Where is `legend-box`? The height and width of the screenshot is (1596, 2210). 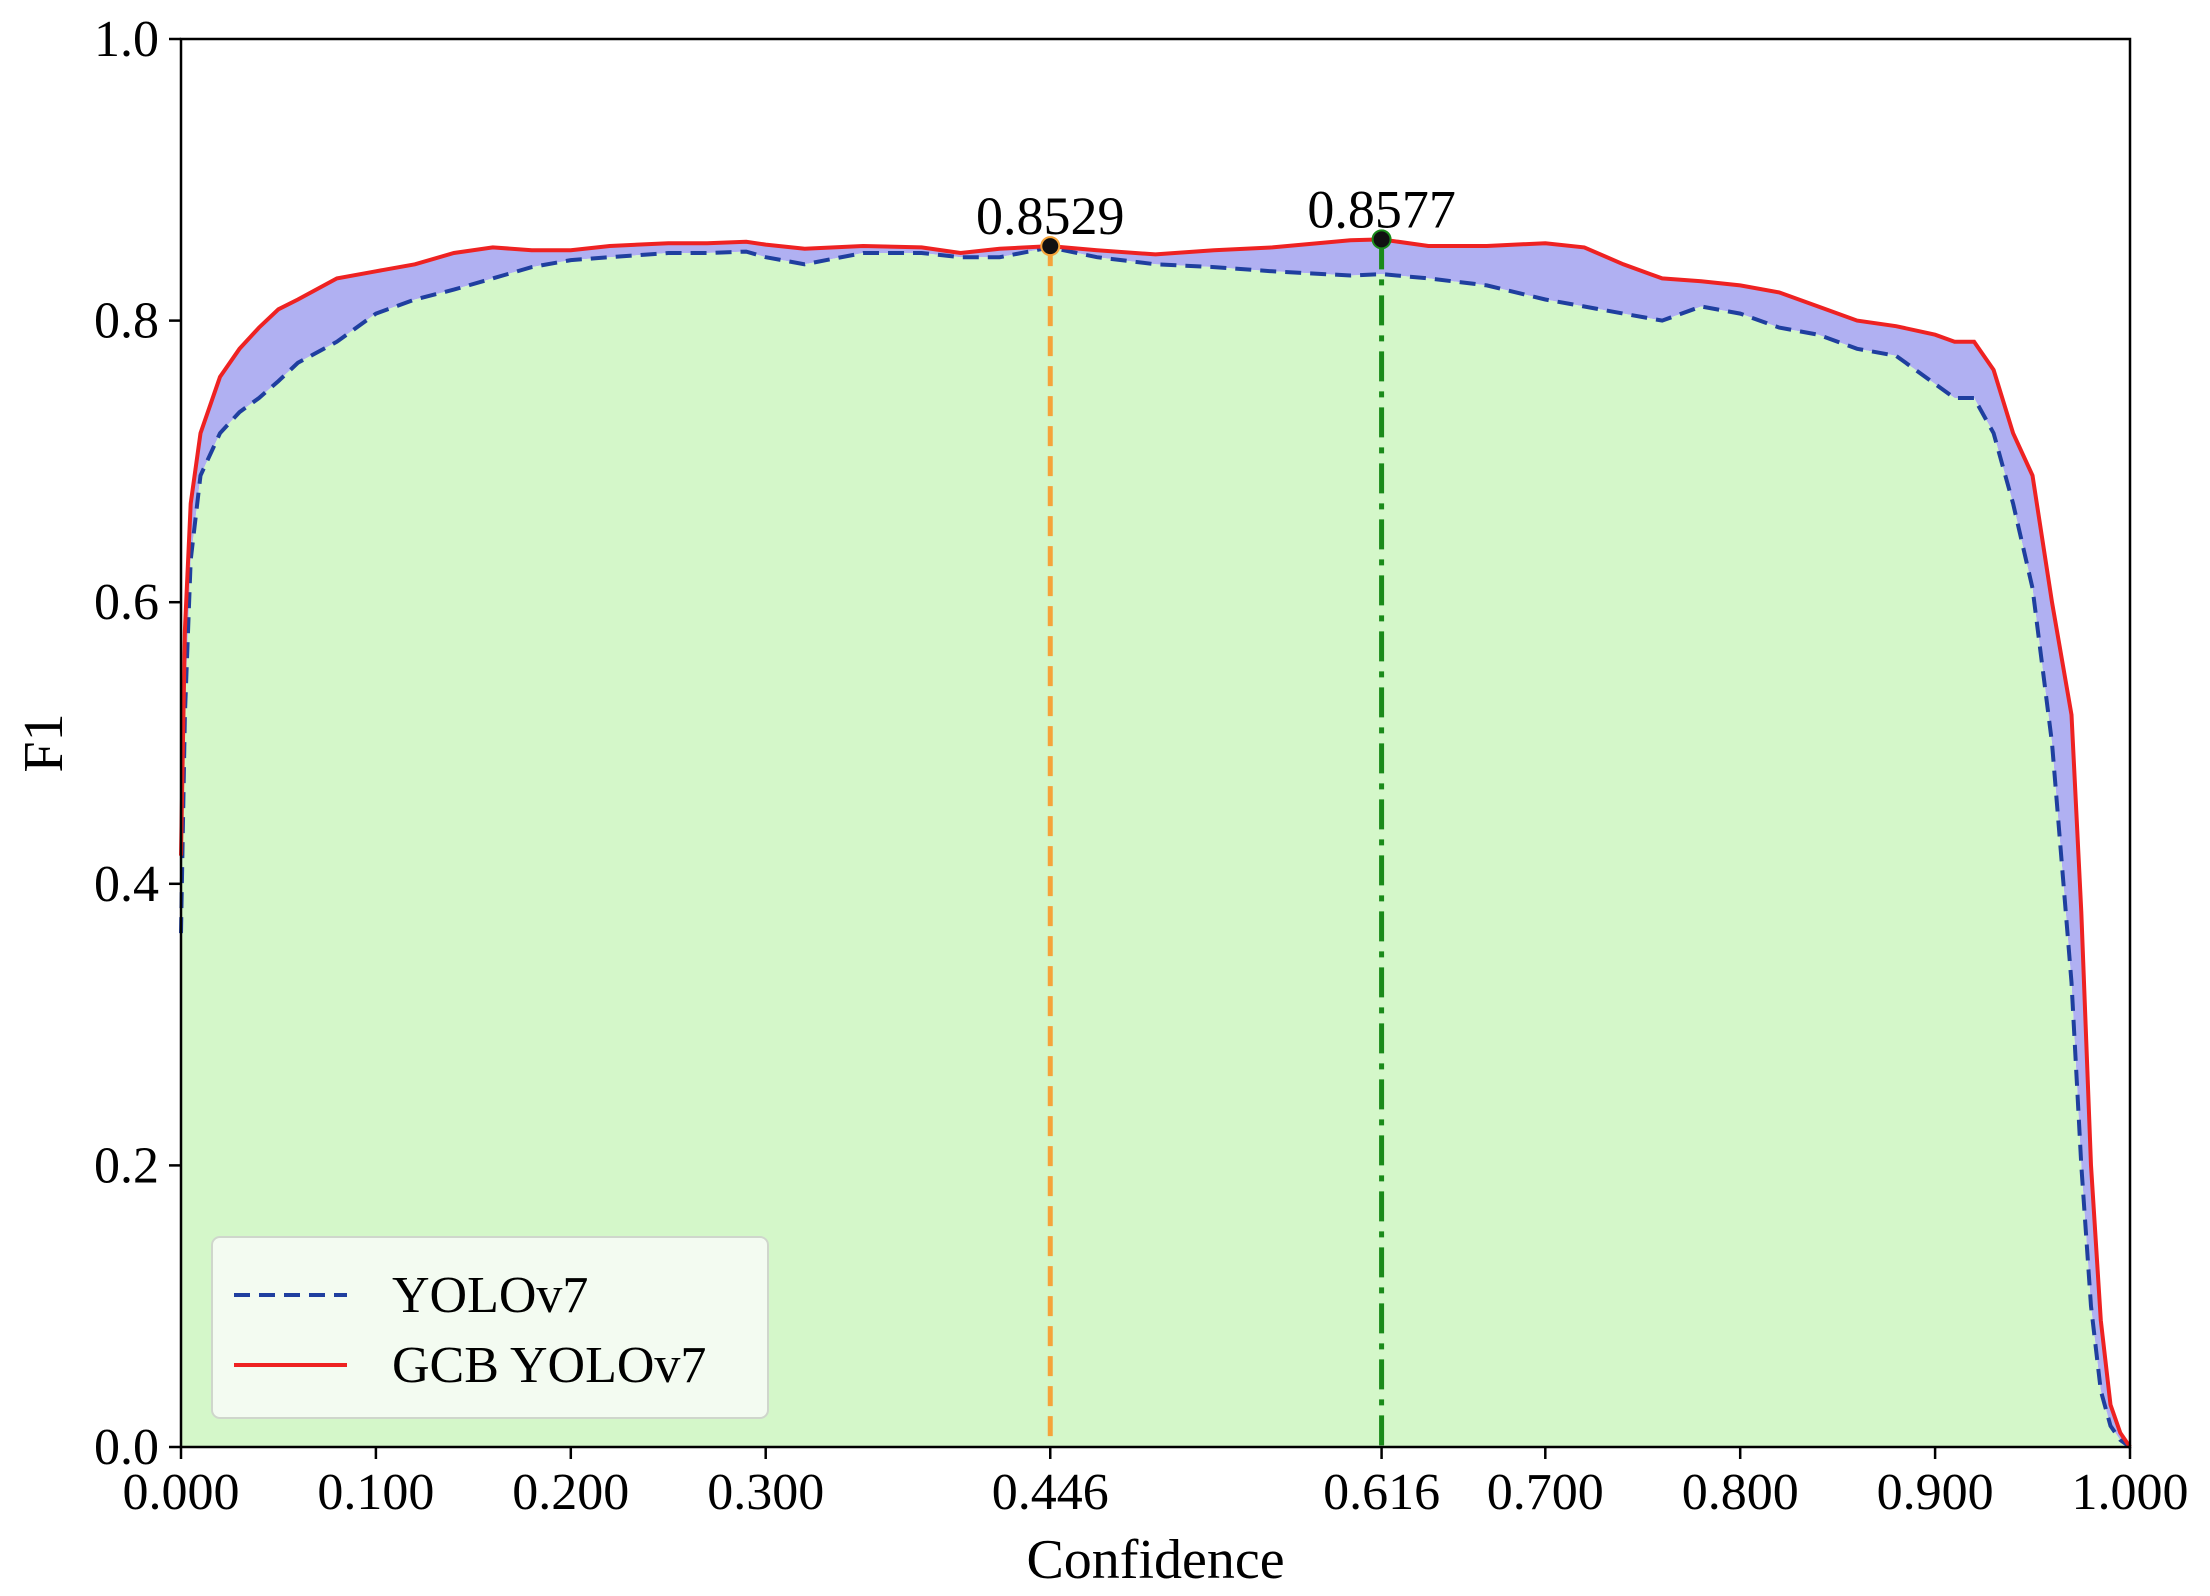
legend-box is located at coordinates (490, 1327).